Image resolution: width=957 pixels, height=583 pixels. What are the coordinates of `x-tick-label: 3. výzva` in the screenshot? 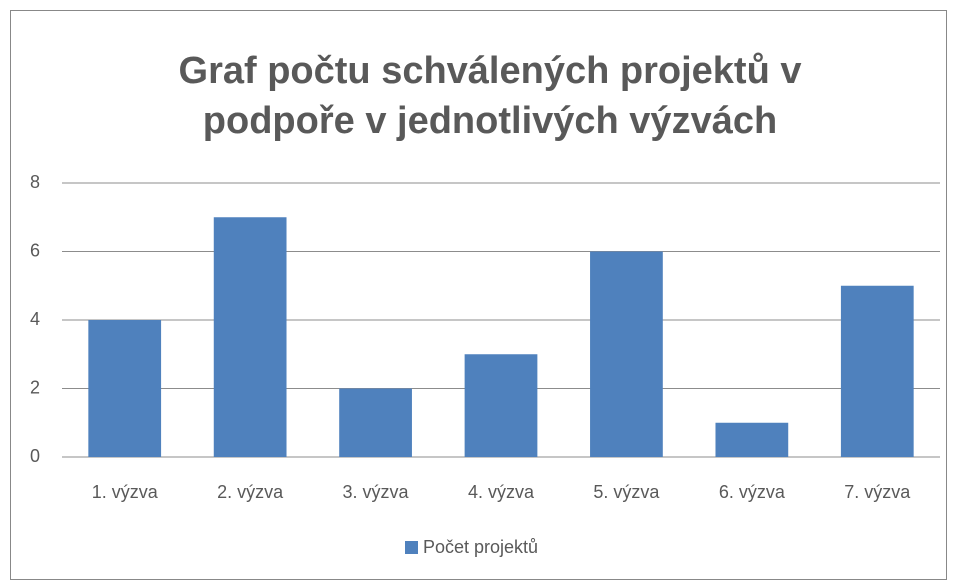 It's located at (376, 492).